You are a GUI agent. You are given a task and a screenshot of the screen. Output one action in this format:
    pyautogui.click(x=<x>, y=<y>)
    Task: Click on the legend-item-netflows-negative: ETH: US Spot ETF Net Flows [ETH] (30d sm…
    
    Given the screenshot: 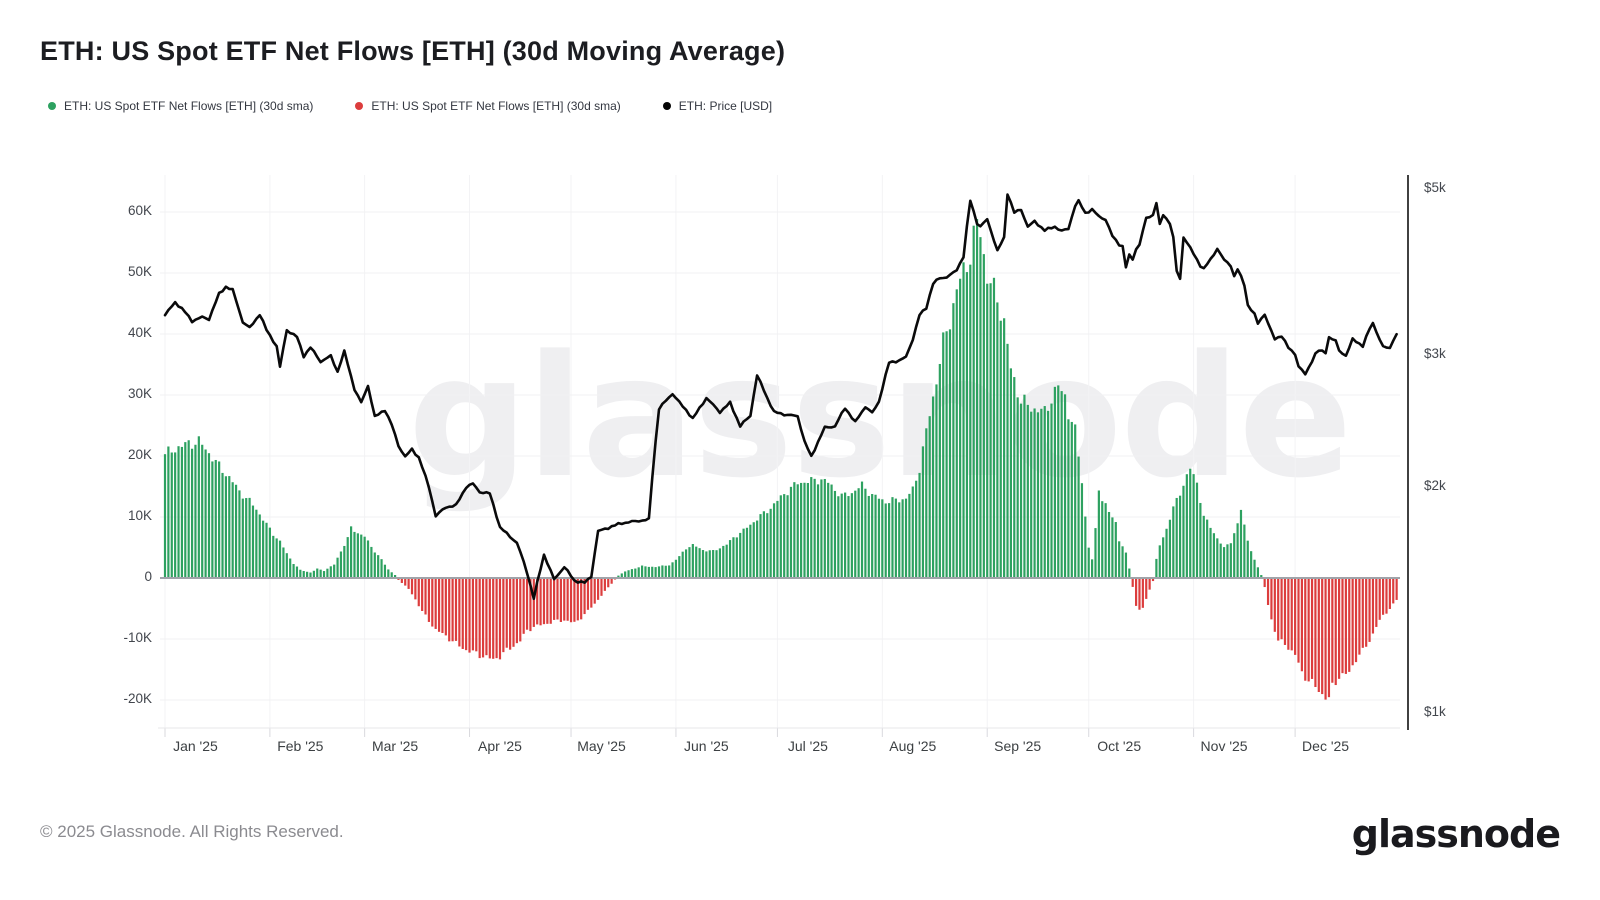 What is the action you would take?
    pyautogui.click(x=488, y=106)
    